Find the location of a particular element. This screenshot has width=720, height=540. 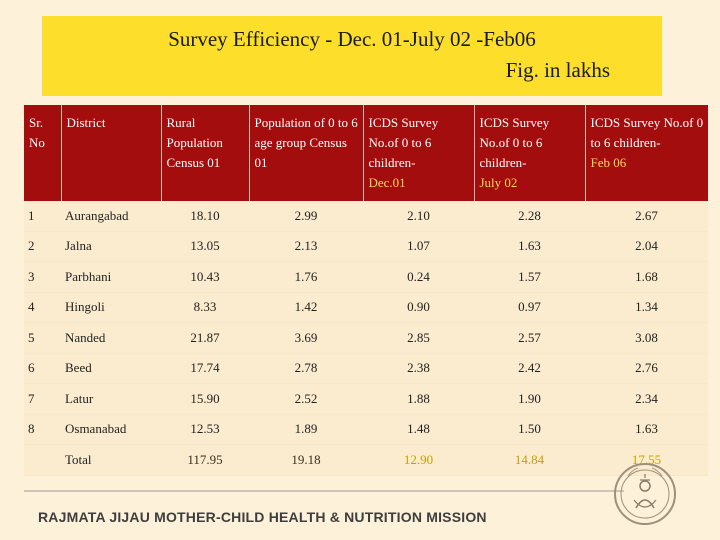

cell-rural: 17.74 is located at coordinates (205, 368).